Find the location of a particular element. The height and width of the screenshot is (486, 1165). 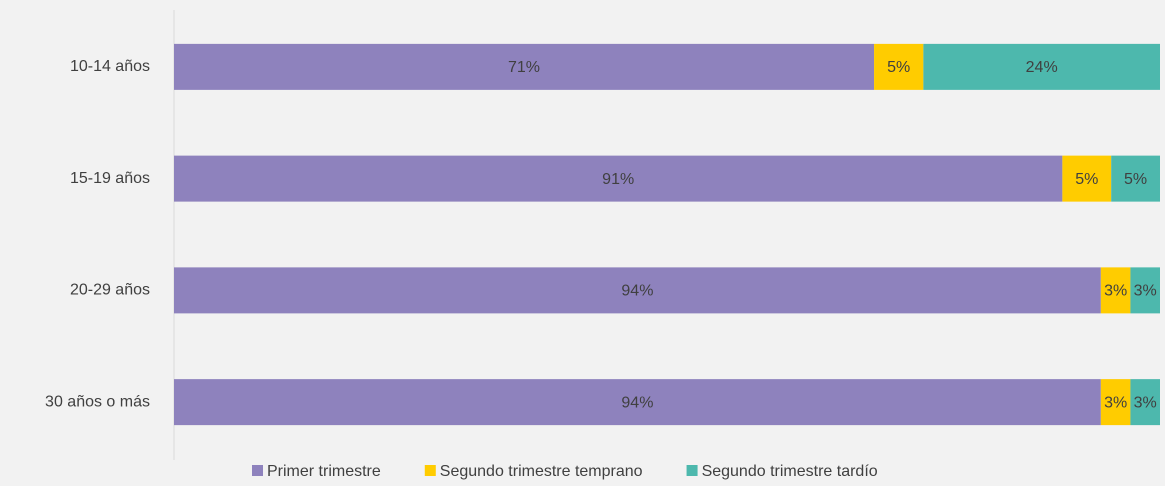

legend-label: Segundo trimestre temprano is located at coordinates (541, 471).